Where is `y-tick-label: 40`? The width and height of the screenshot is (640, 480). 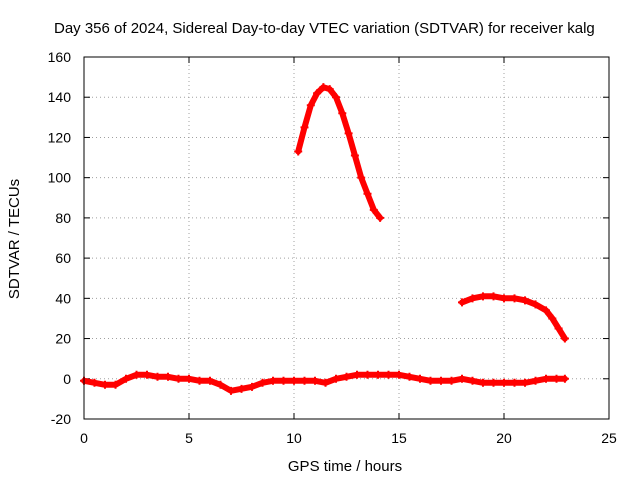 y-tick-label: 40 is located at coordinates (63, 298).